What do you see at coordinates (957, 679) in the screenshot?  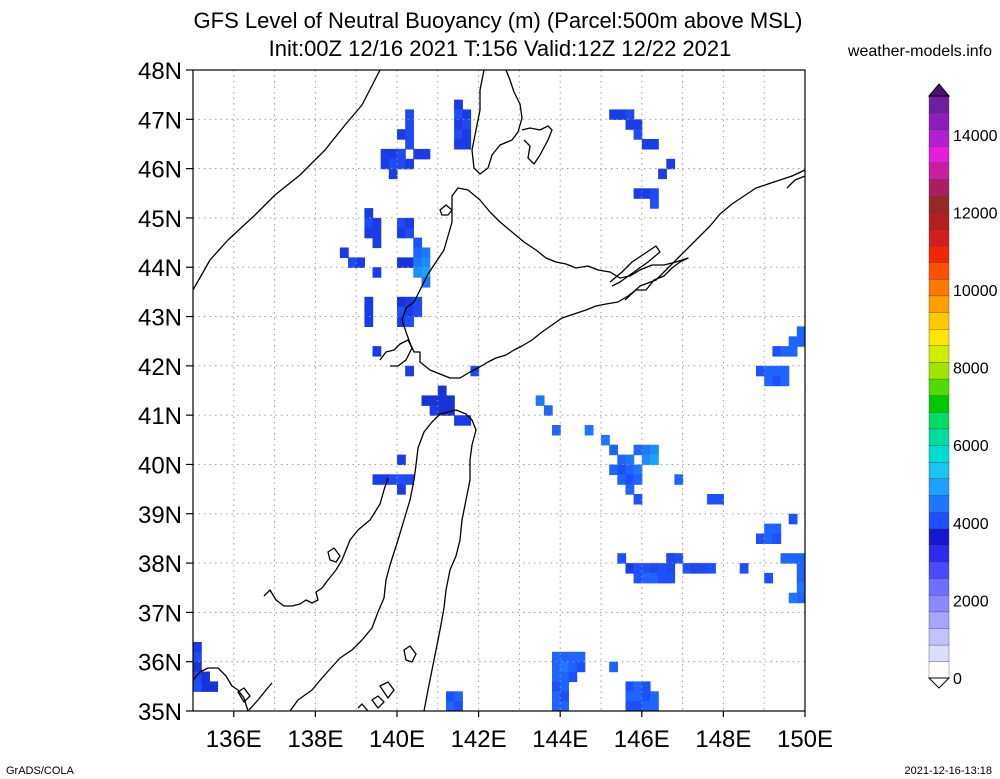 I see `colorbar-label: 0` at bounding box center [957, 679].